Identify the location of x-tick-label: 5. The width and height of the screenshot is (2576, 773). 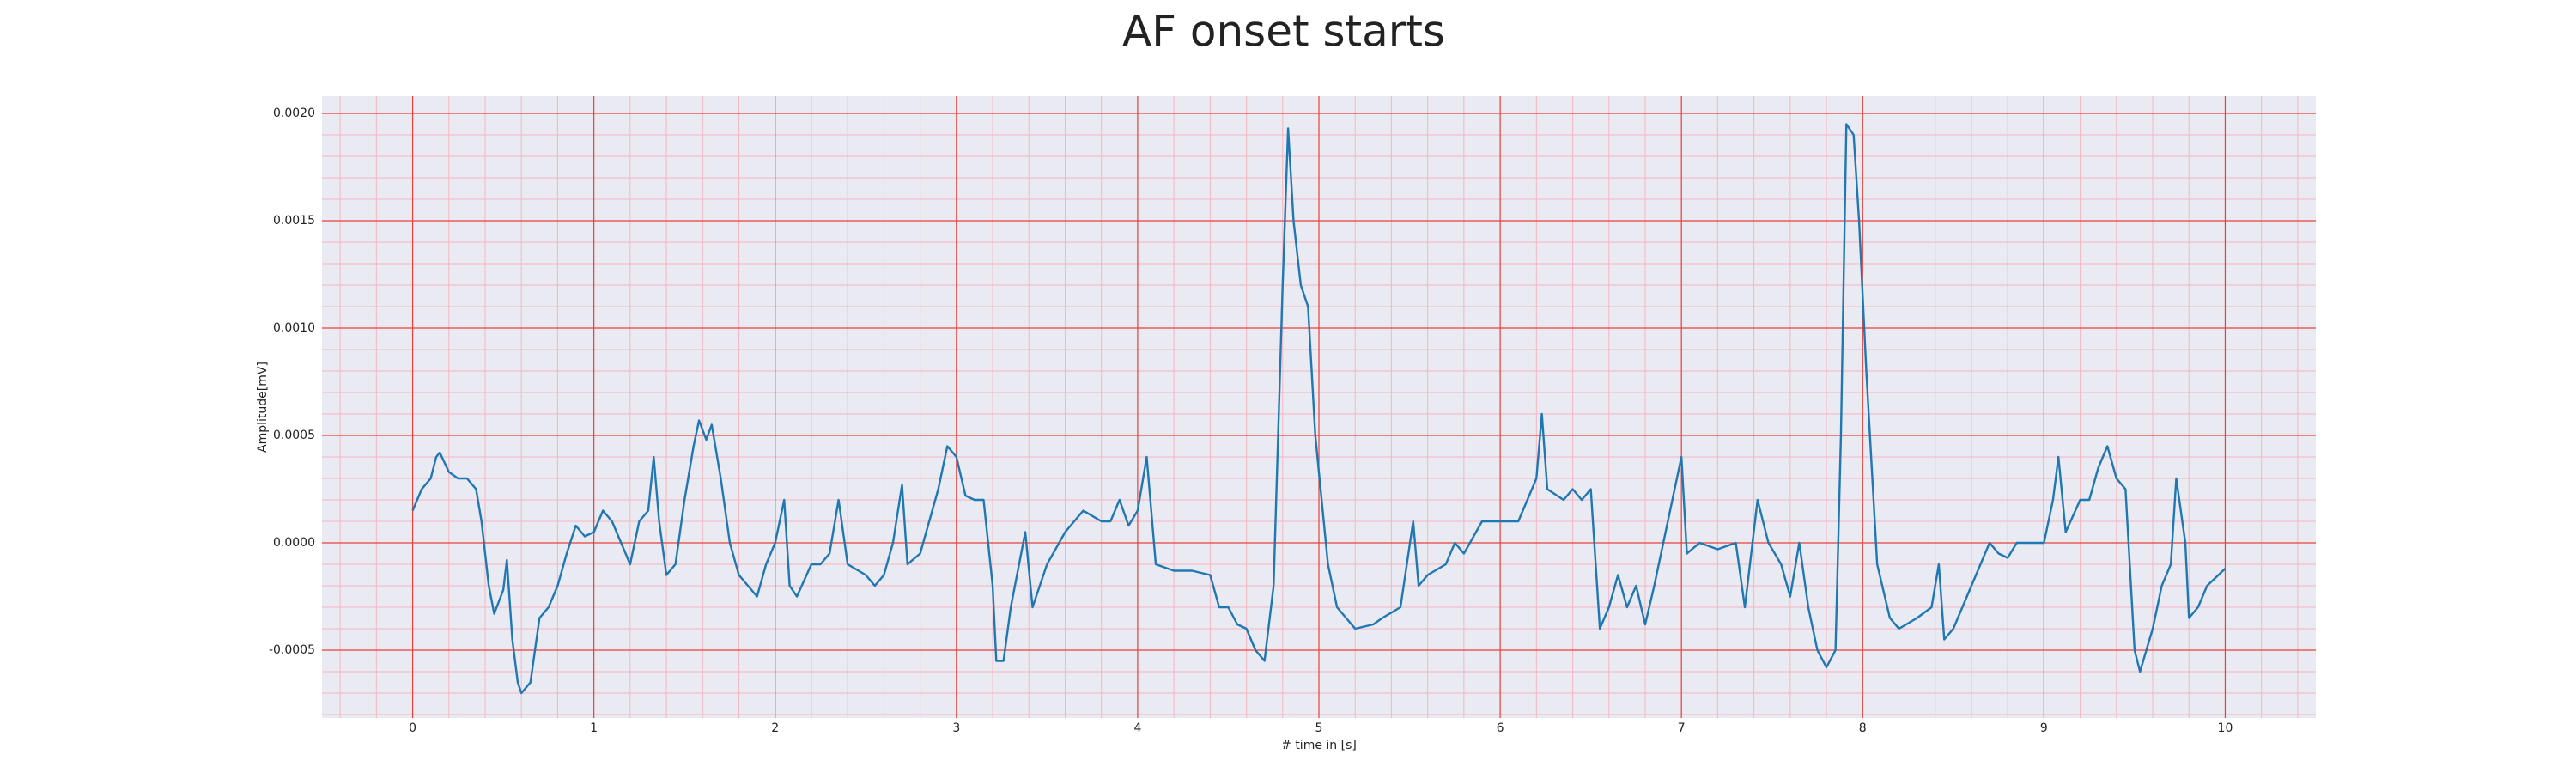
(1319, 728).